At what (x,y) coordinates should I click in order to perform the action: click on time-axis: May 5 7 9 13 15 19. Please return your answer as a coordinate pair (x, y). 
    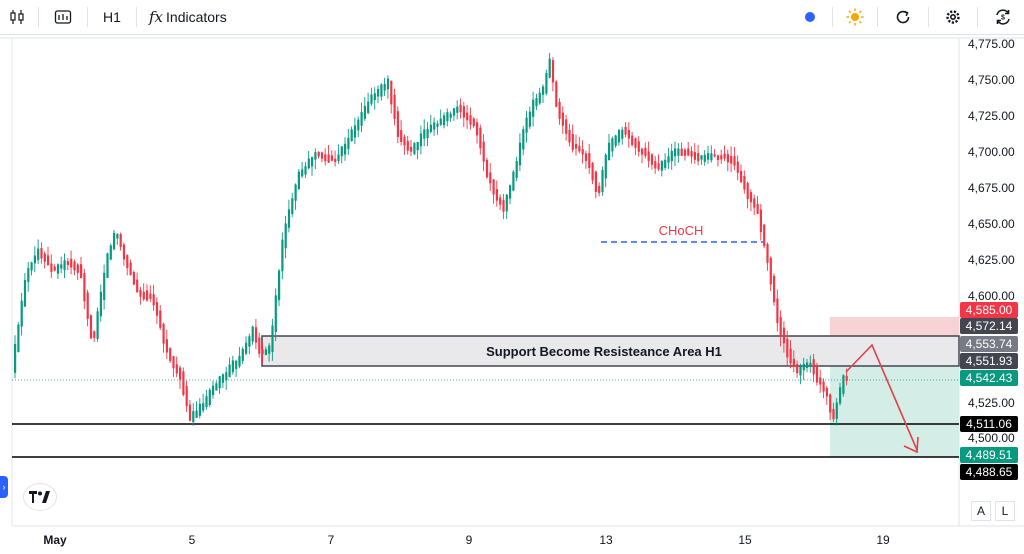
    Looking at the image, I should click on (466, 540).